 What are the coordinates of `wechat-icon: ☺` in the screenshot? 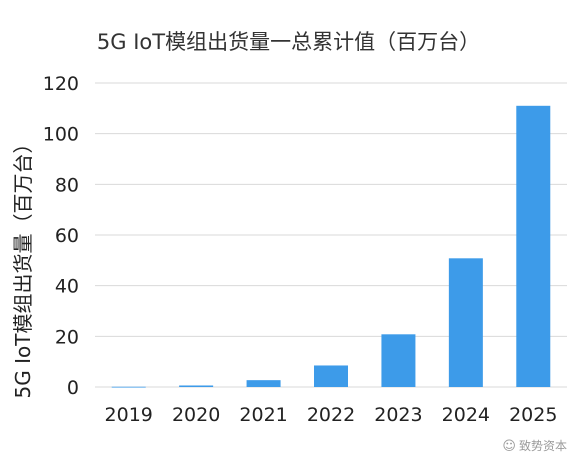 It's located at (509, 446).